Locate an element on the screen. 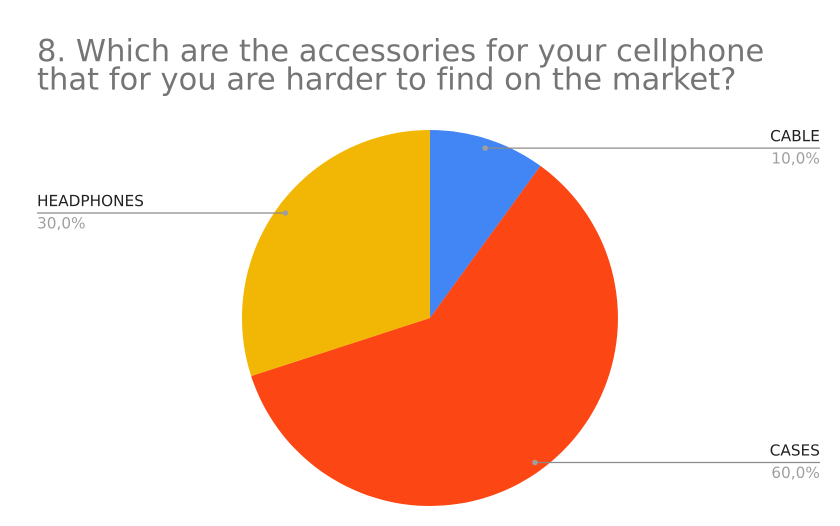 The width and height of the screenshot is (840, 526). data-label: 60,0% is located at coordinates (796, 473).